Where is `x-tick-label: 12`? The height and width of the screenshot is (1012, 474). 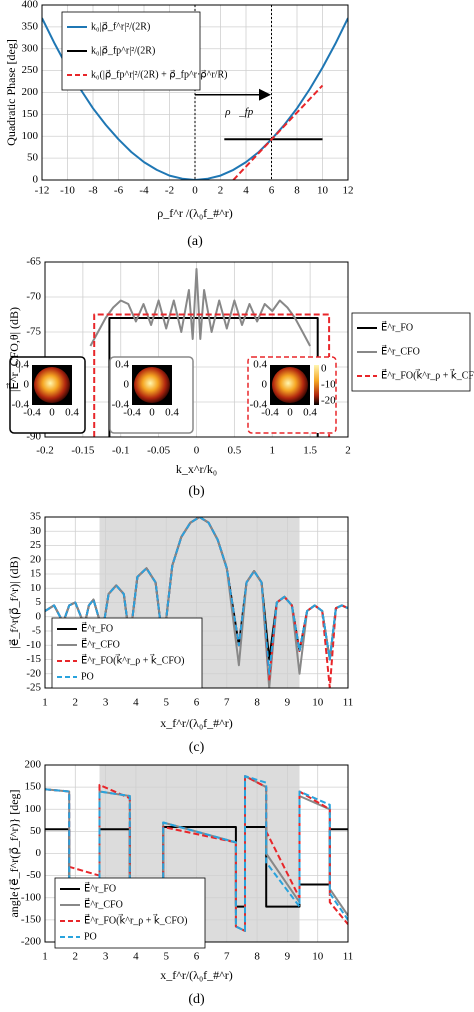 x-tick-label: 12 is located at coordinates (348, 191).